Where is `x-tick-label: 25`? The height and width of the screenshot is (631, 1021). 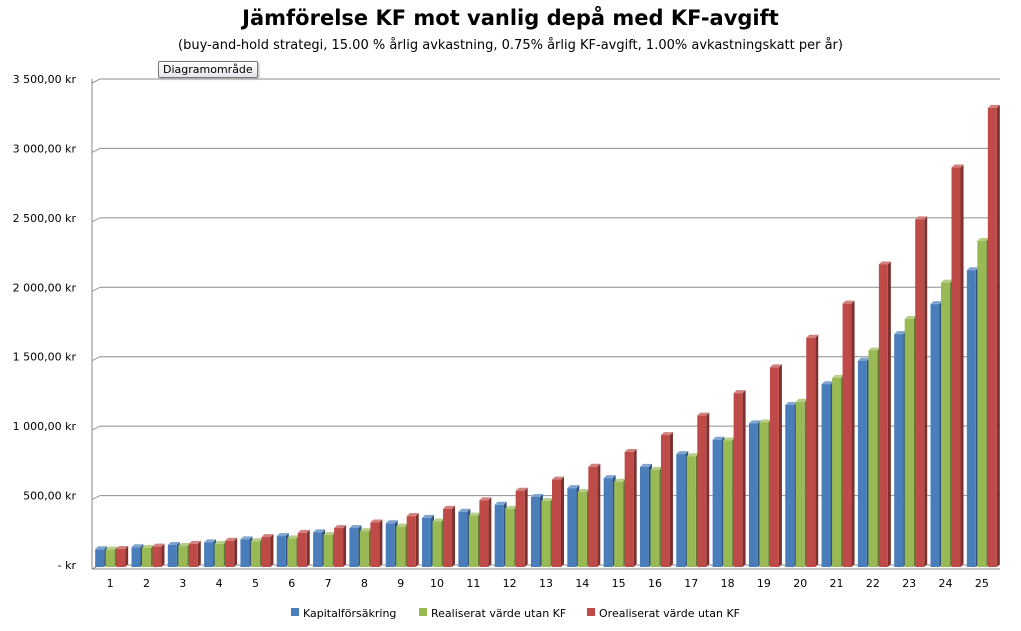 x-tick-label: 25 is located at coordinates (982, 583).